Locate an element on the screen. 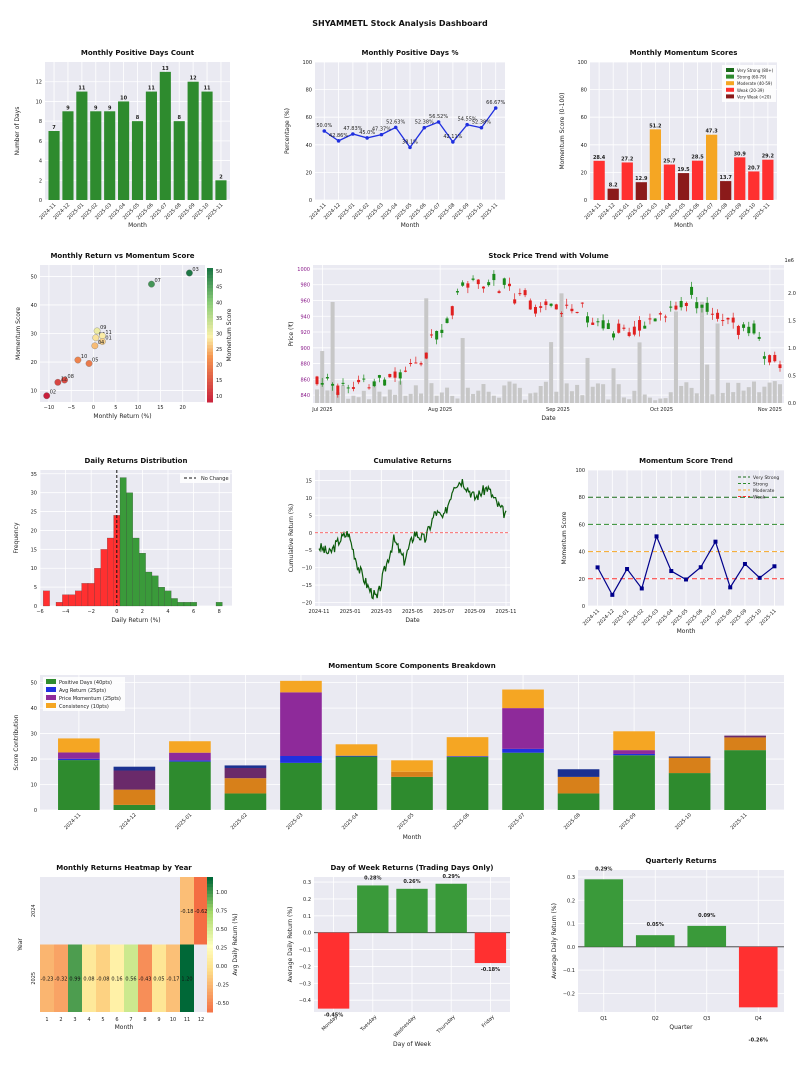 The width and height of the screenshot is (800, 1066). c8-xlabel: Month is located at coordinates (686, 631).